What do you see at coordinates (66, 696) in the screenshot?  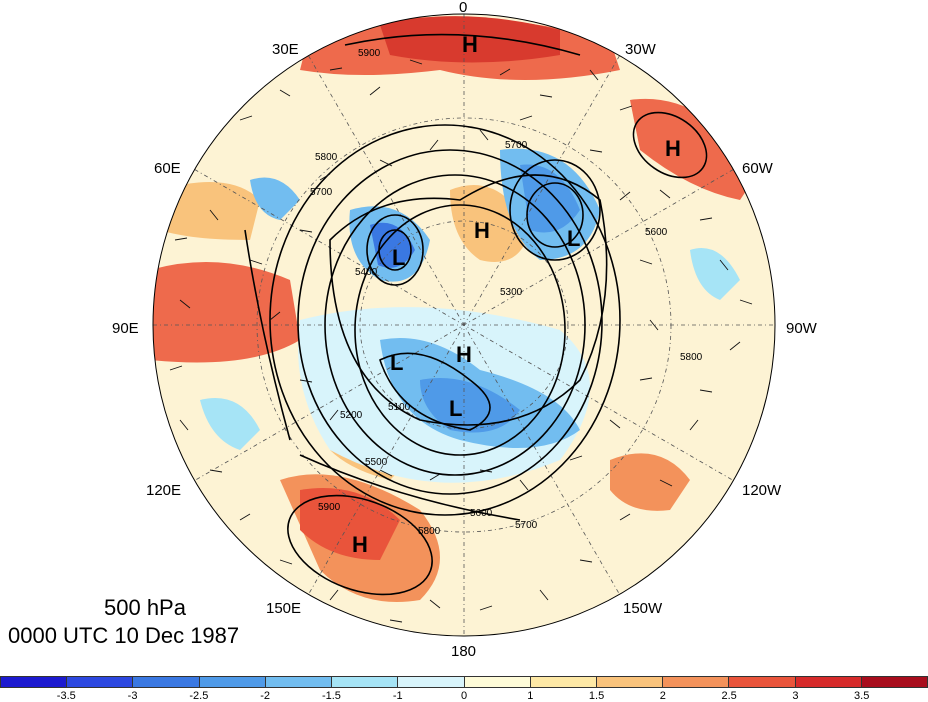 I see `colorbar-tick-label: -3.5` at bounding box center [66, 696].